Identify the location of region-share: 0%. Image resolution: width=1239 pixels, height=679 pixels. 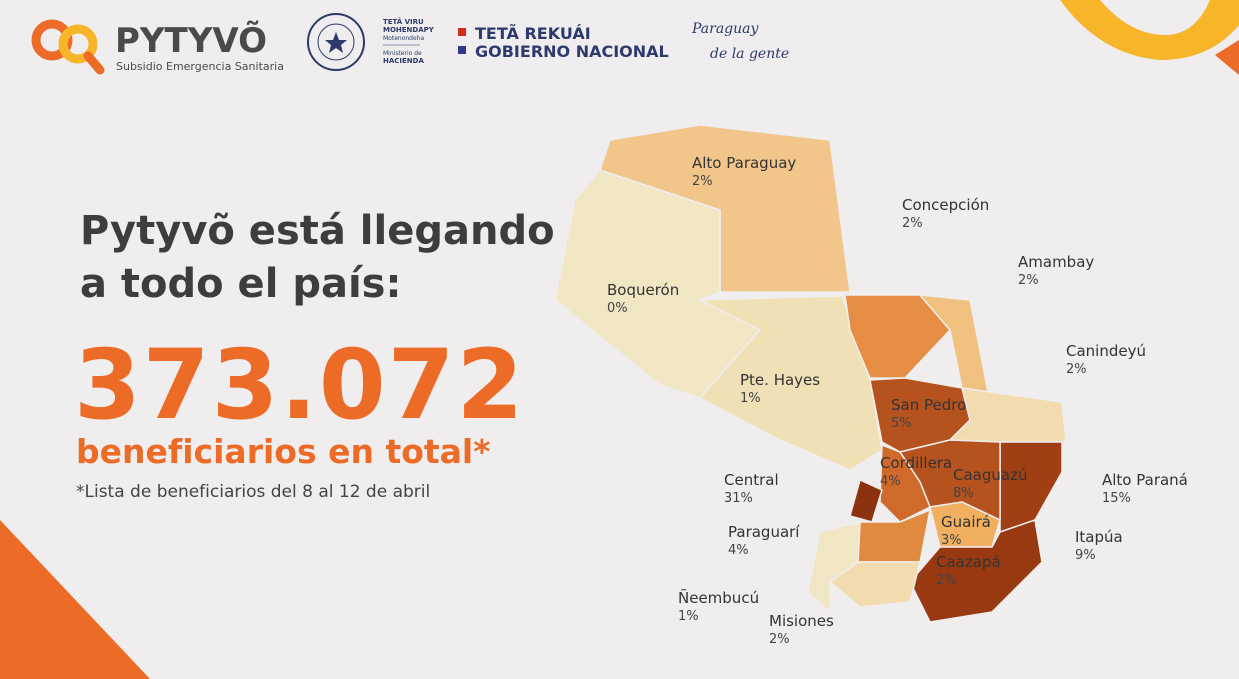
(617, 308).